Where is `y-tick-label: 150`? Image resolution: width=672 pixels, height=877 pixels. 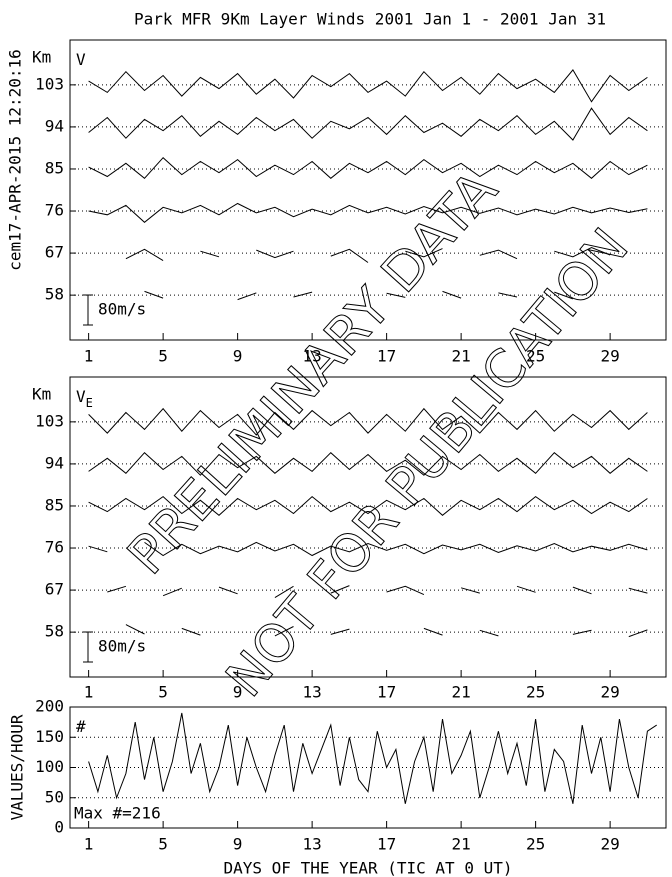 y-tick-label: 150 is located at coordinates (49, 736).